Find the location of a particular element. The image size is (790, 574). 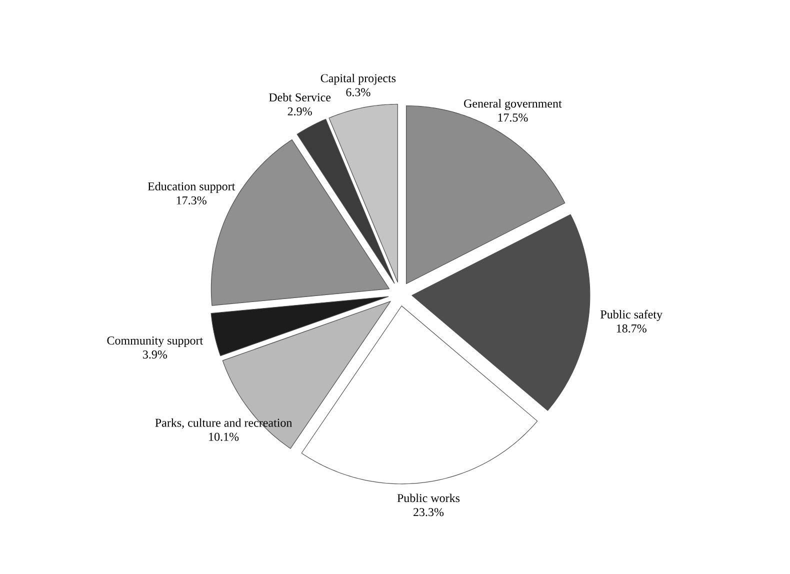

slice-label: Debt Service is located at coordinates (300, 97).